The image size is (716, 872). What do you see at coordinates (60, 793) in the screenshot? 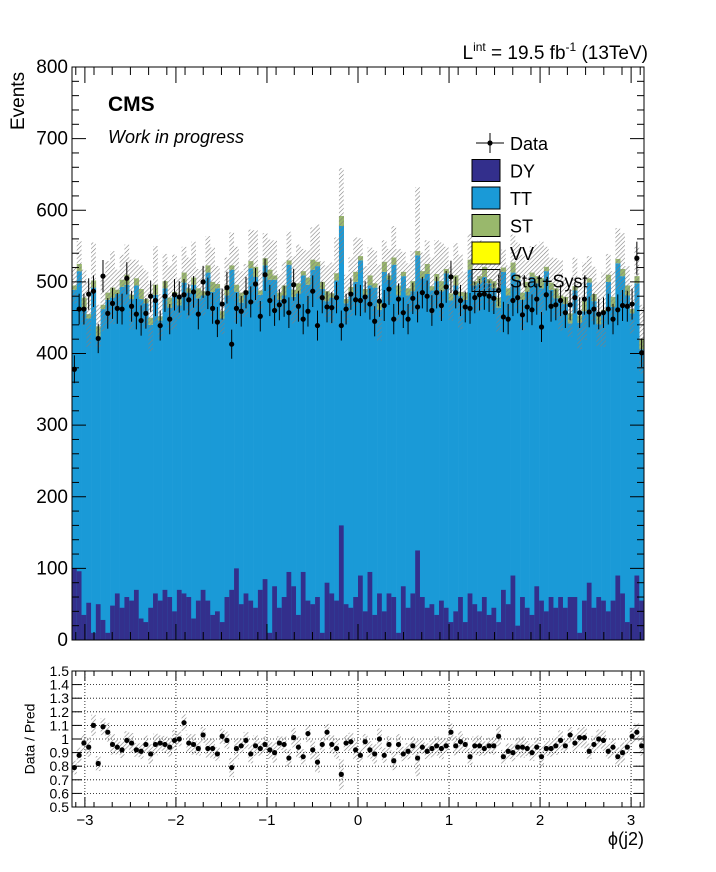
I see `ratio-y-tick-label: 0.6` at bounding box center [60, 793].